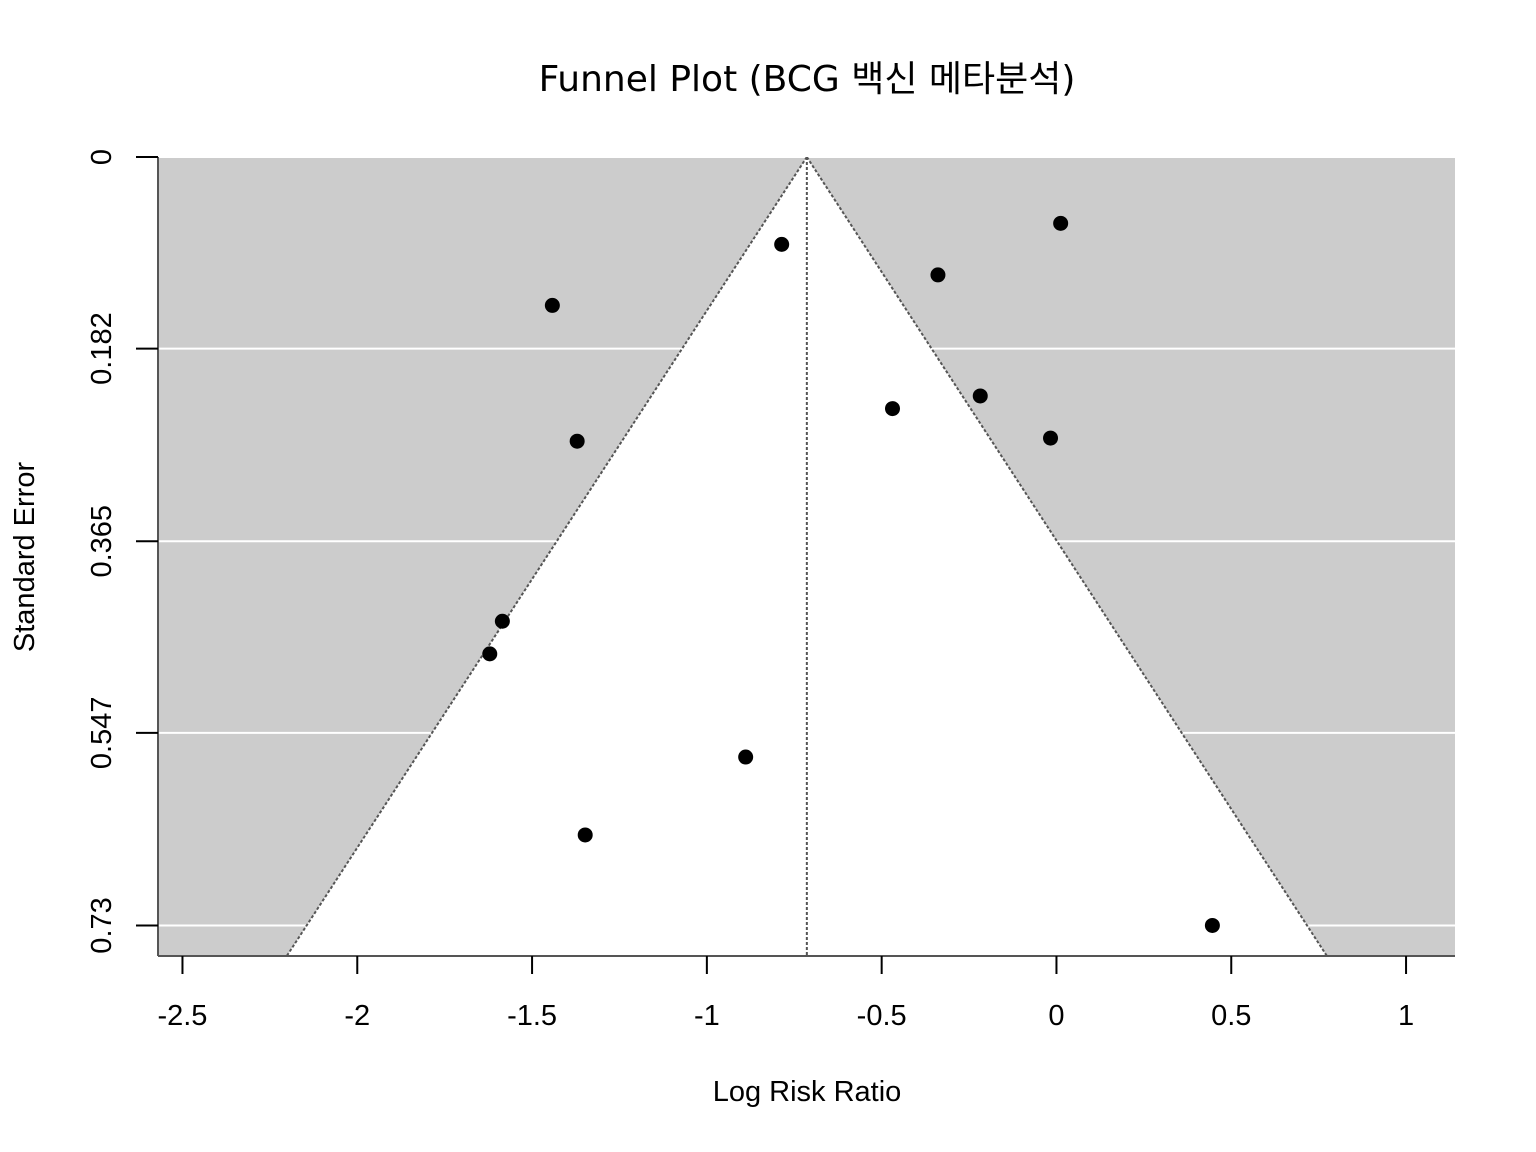 This screenshot has height=1152, width=1536. Describe the element at coordinates (1056, 1016) in the screenshot. I see `x-tick-label: 0` at that location.